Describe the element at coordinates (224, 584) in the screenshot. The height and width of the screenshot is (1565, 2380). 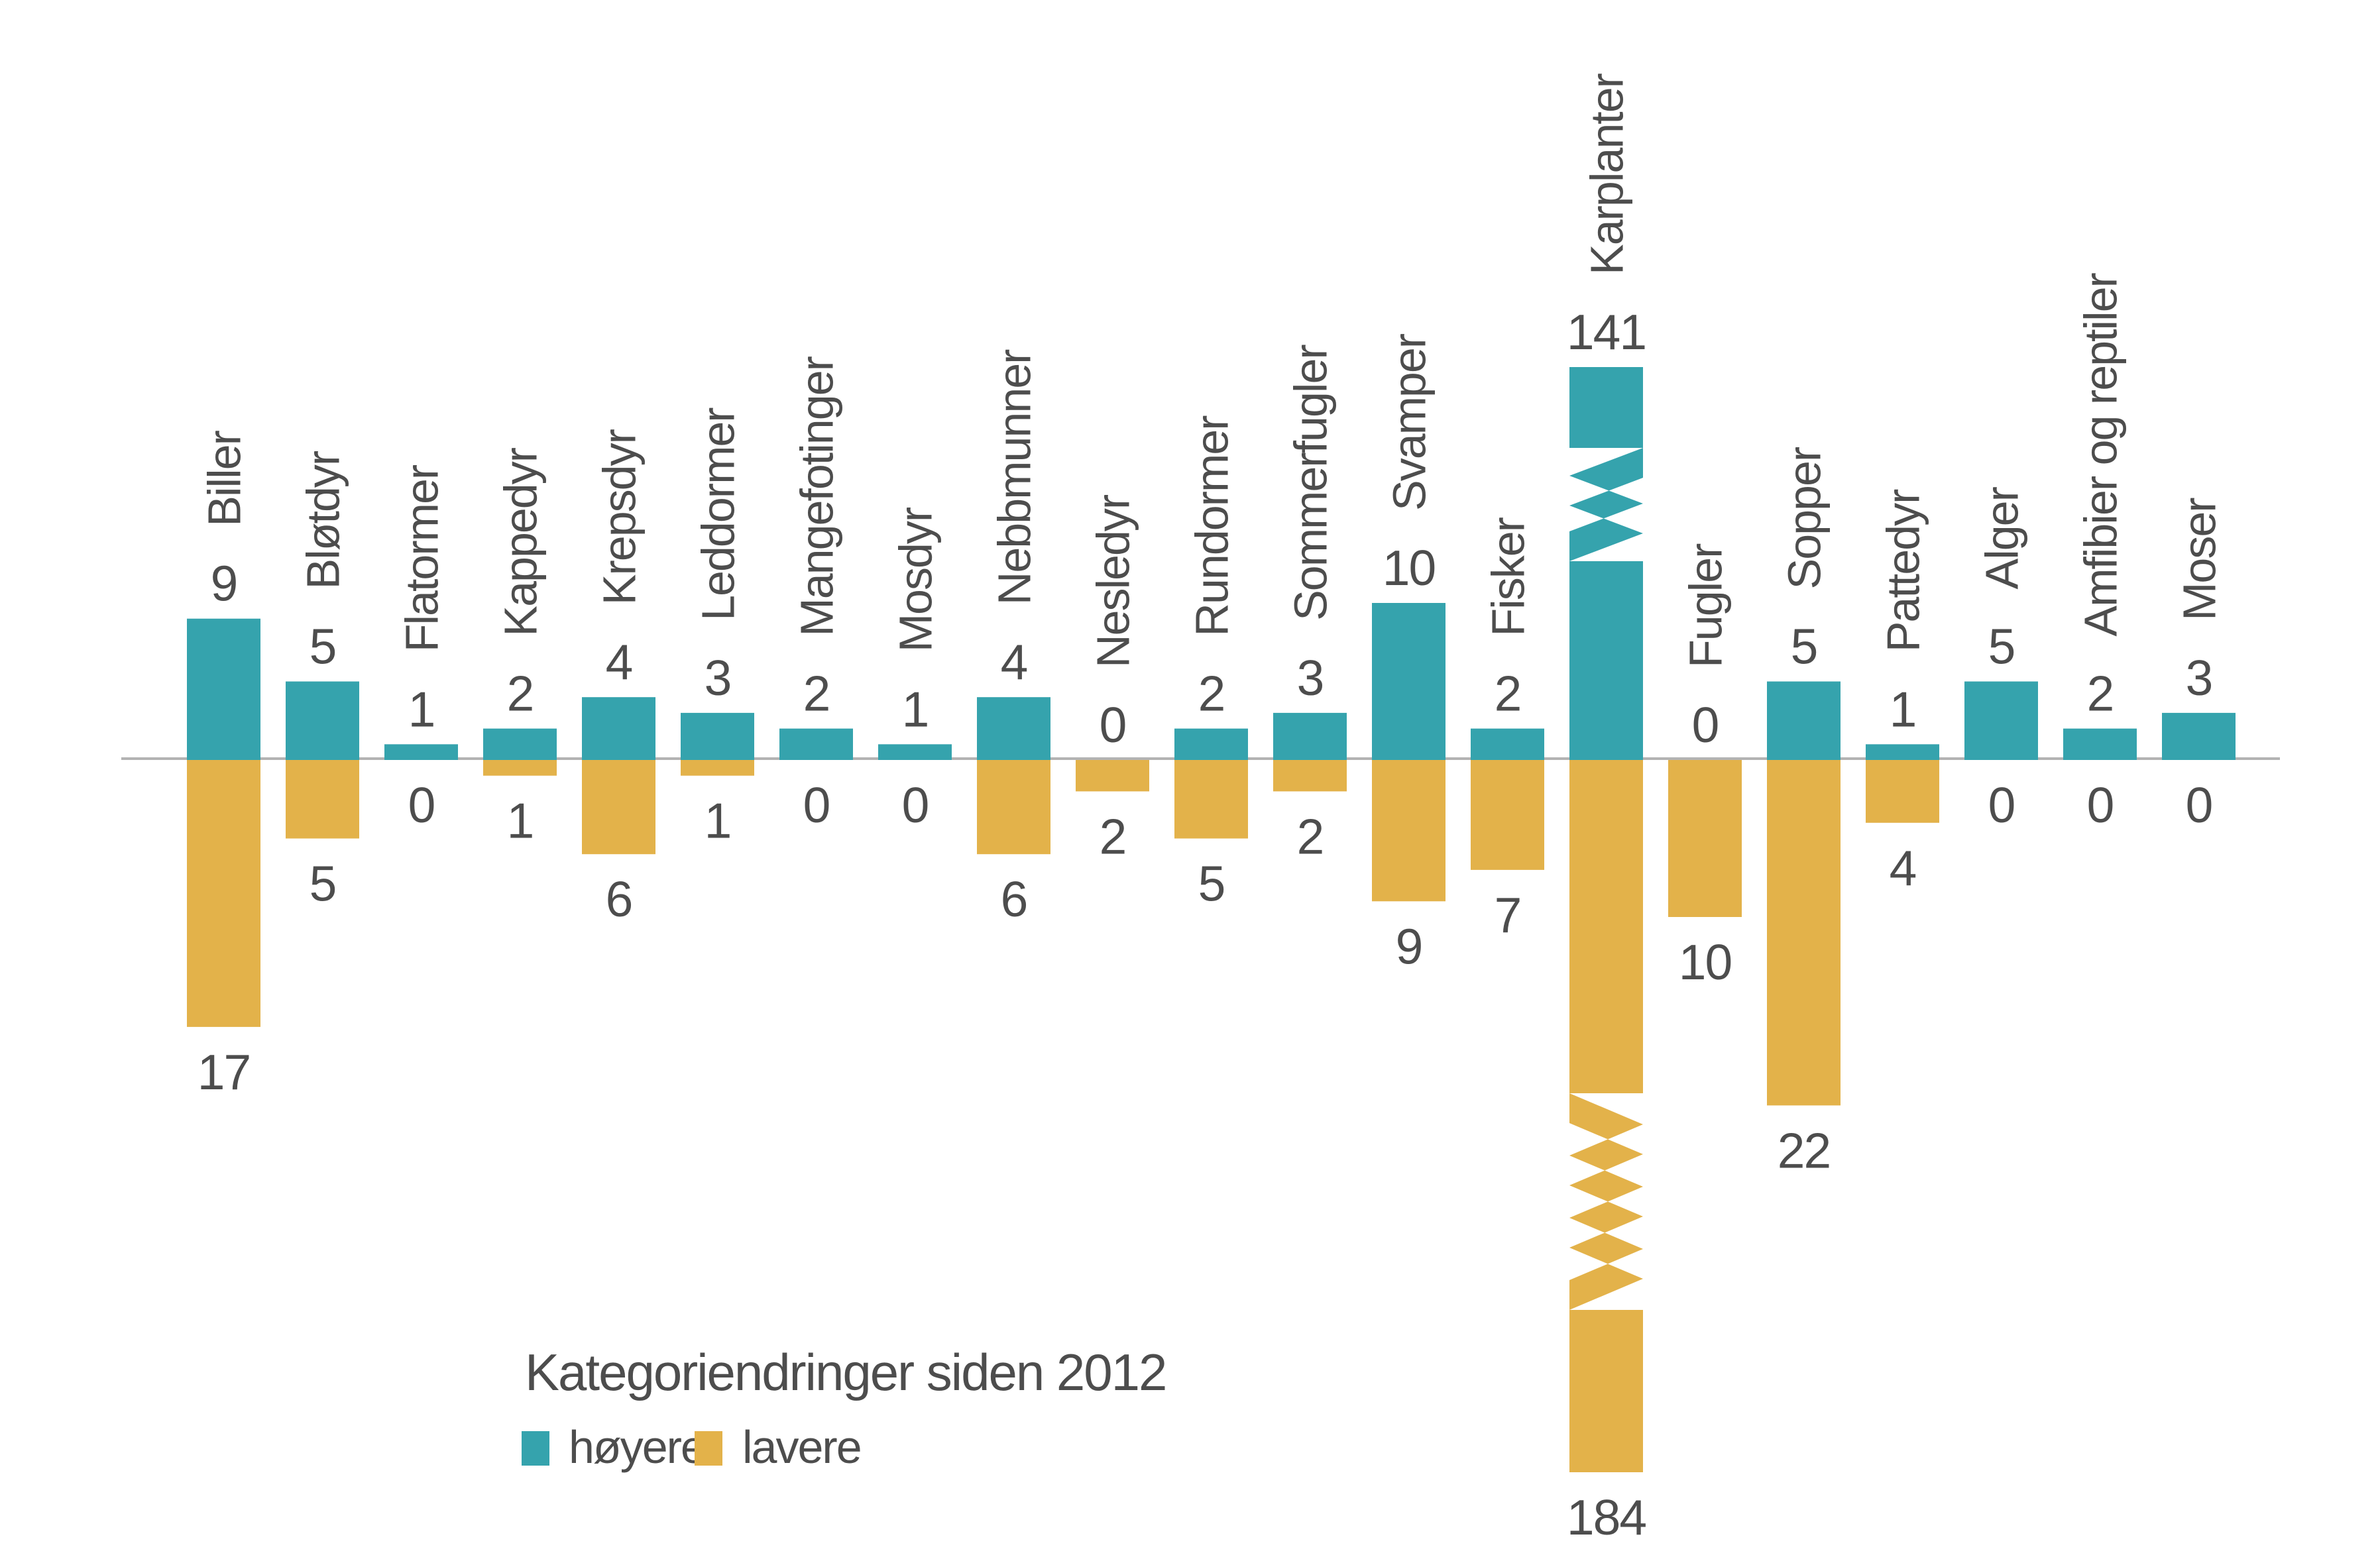
I see `value-label-hoyere: 9` at that location.